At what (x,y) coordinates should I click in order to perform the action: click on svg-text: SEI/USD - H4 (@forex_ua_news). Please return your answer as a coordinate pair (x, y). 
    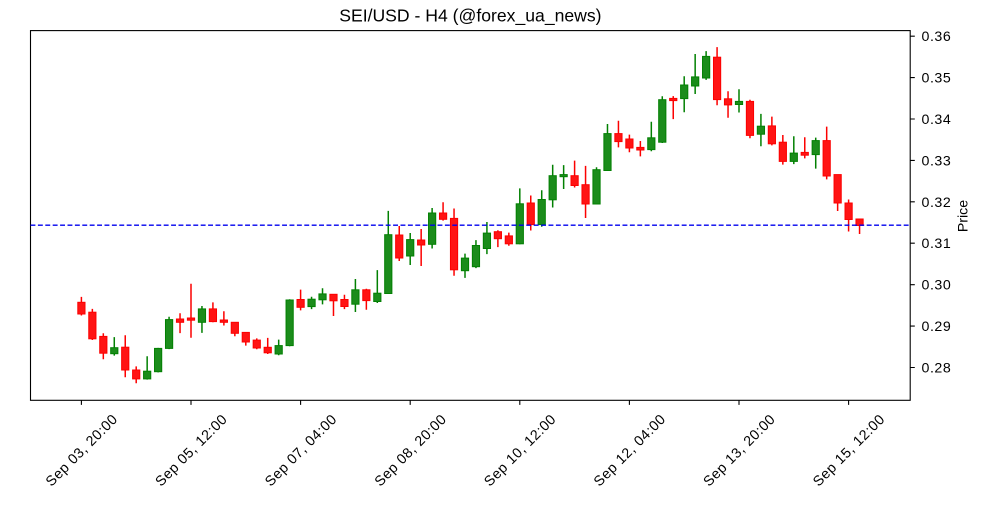
    Looking at the image, I should click on (470, 16).